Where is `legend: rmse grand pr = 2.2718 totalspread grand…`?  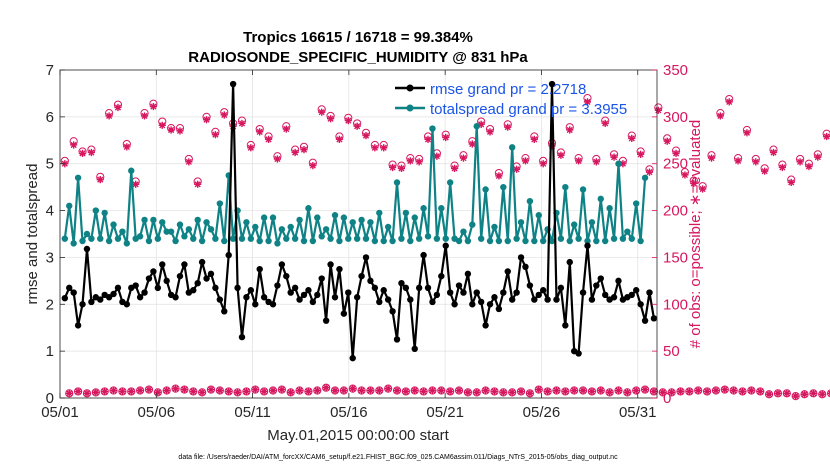
legend: rmse grand pr = 2.2718 totalspread grand… is located at coordinates (511, 99).